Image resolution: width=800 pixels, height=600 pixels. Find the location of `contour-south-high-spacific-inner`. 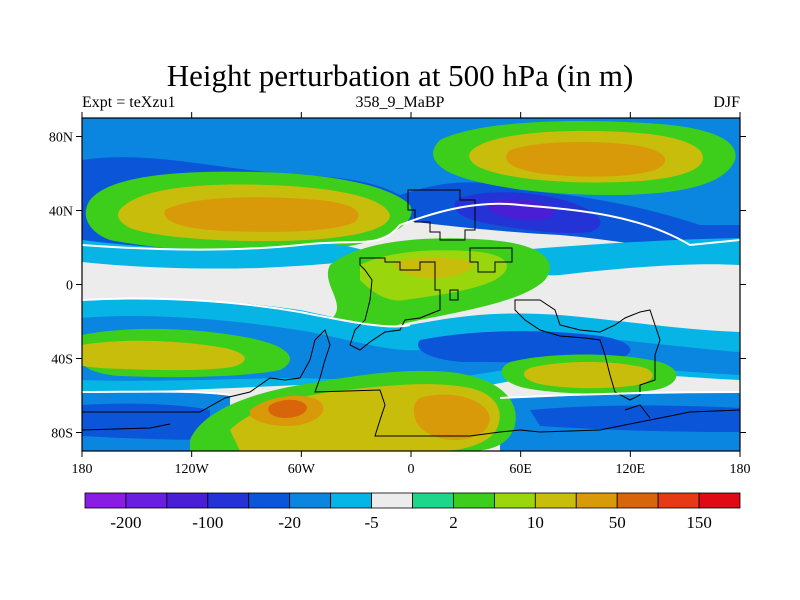

contour-south-high-spacific-inner is located at coordinates (588, 375).